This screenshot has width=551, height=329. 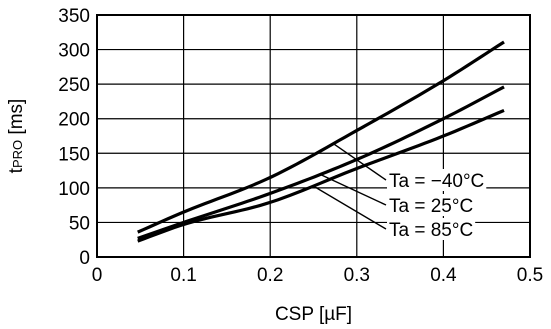 What do you see at coordinates (74, 85) in the screenshot?
I see `y-tick-label: 250` at bounding box center [74, 85].